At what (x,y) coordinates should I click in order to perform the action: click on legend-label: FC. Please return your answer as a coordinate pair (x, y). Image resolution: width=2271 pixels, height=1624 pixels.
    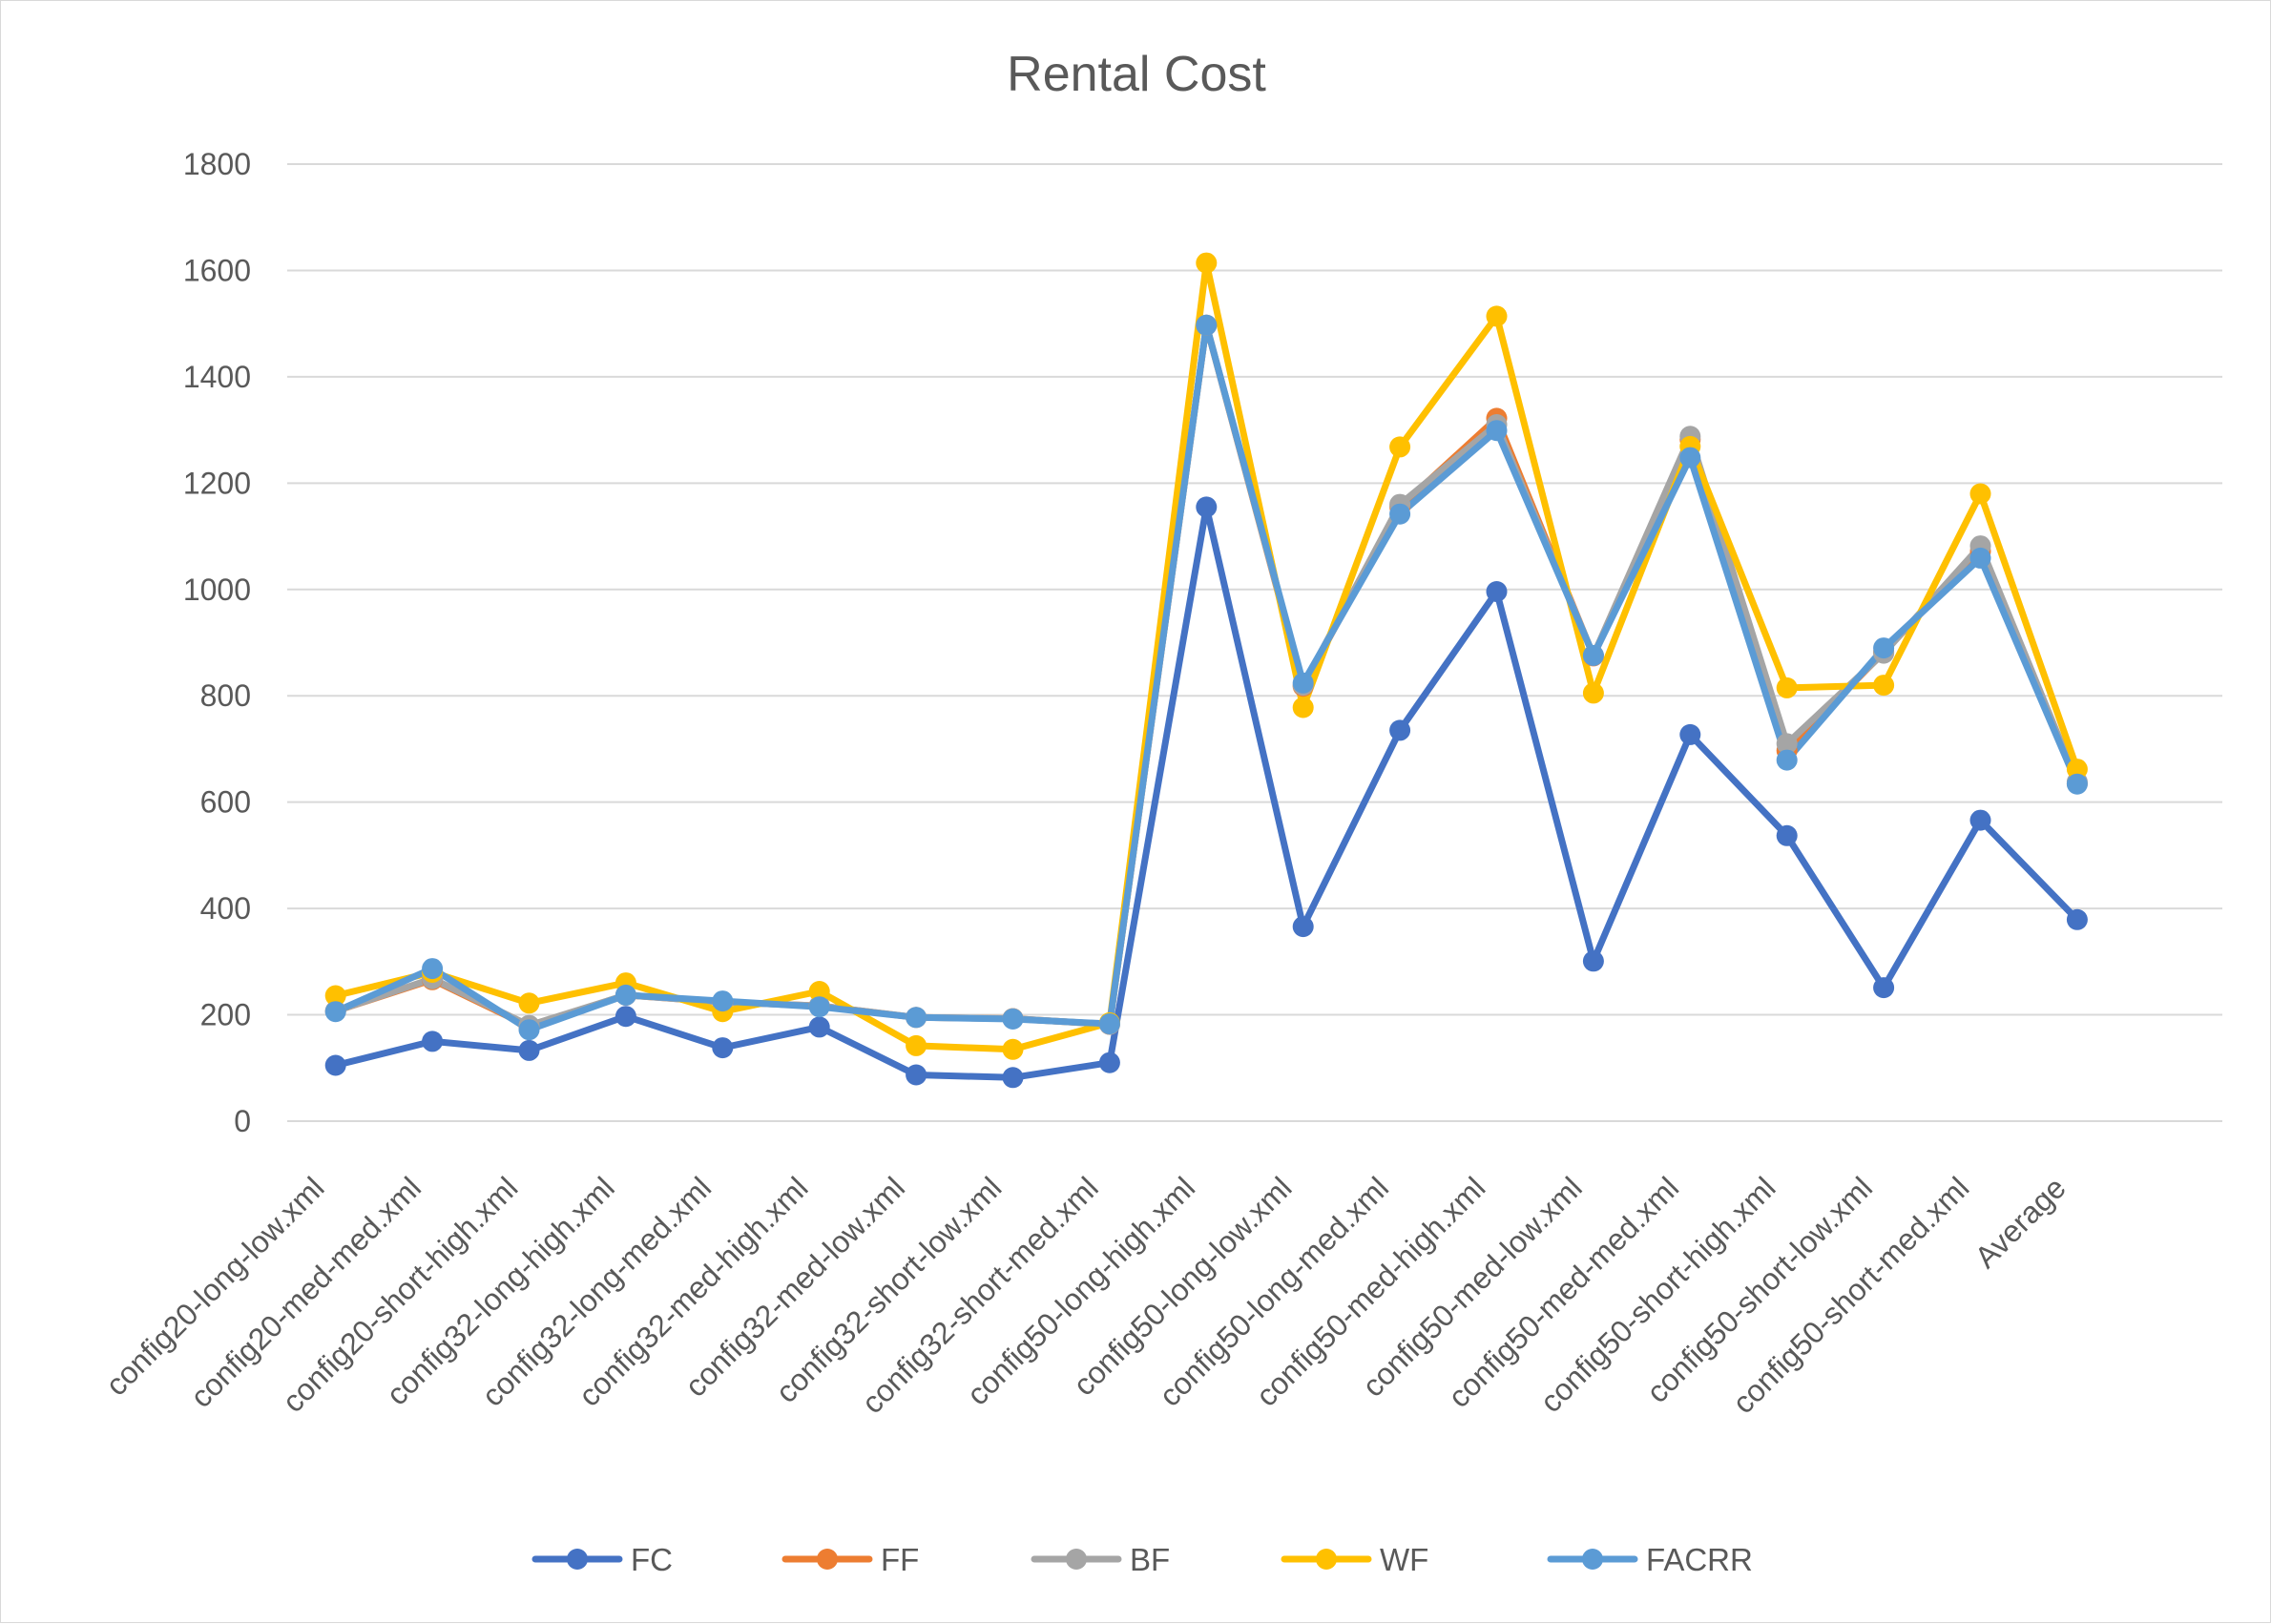
    Looking at the image, I should click on (652, 1559).